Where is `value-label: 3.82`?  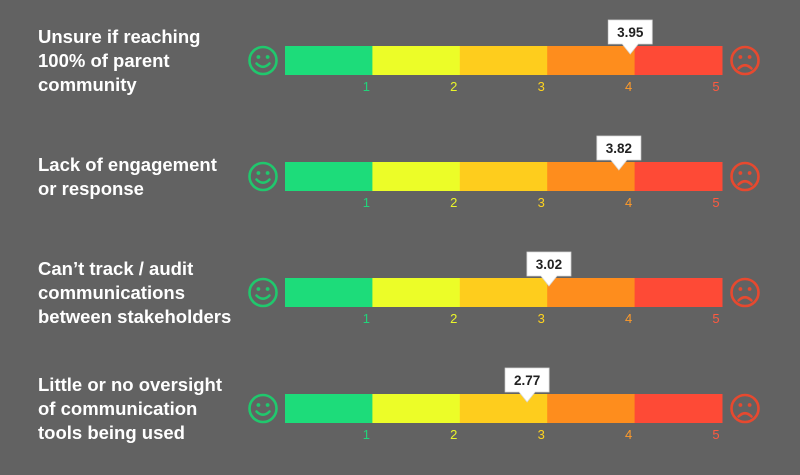 value-label: 3.82 is located at coordinates (619, 148).